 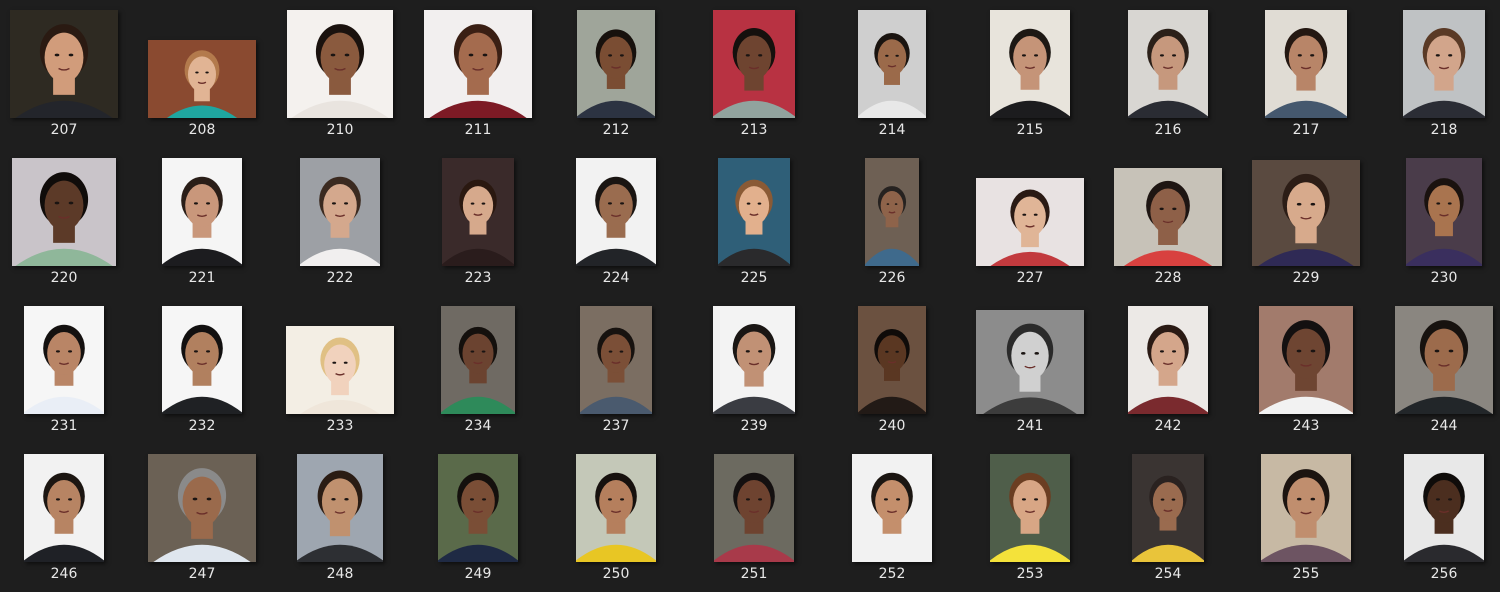 I want to click on photo-item: 211, so click(x=478, y=76).